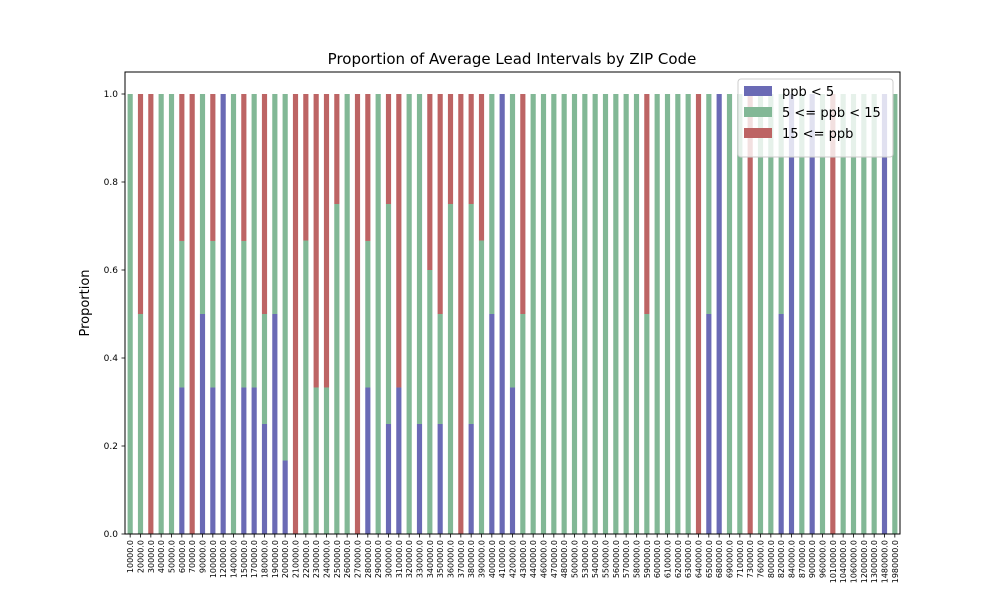 This screenshot has width=1000, height=604. I want to click on bar-segment-710000.0-series-1, so click(740, 314).